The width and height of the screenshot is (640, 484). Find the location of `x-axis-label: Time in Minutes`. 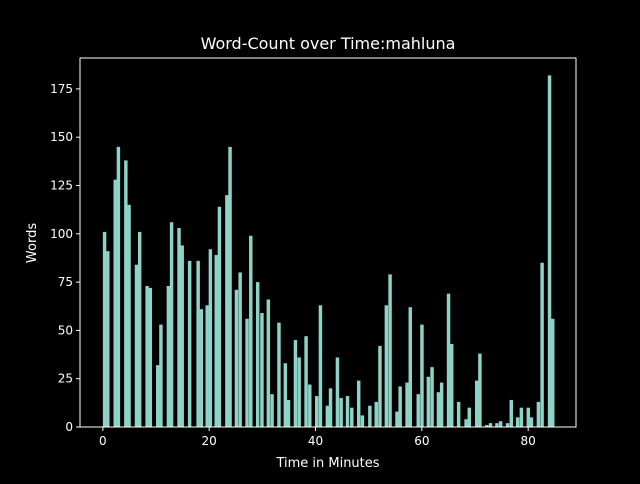

x-axis-label: Time in Minutes is located at coordinates (327, 463).